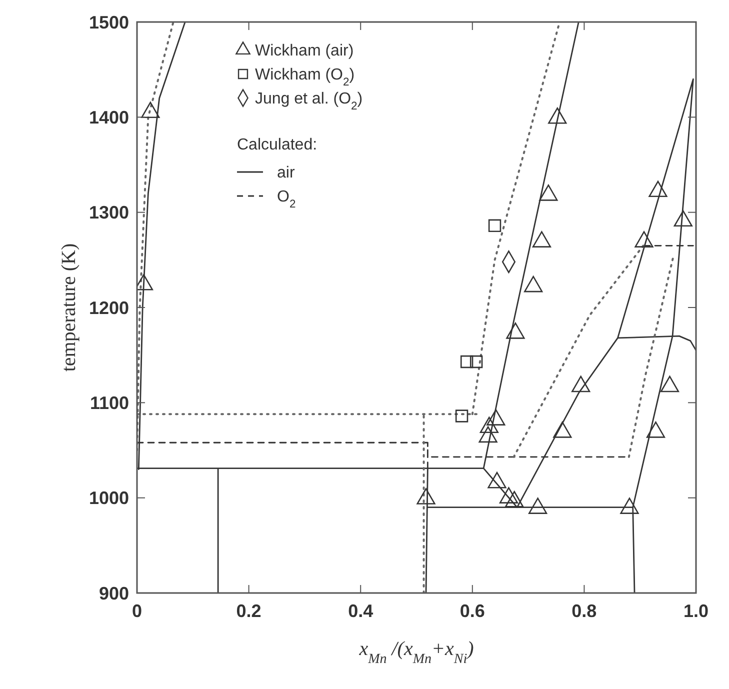  Describe the element at coordinates (696, 611) in the screenshot. I see `x-tick-label: 1.0` at that location.